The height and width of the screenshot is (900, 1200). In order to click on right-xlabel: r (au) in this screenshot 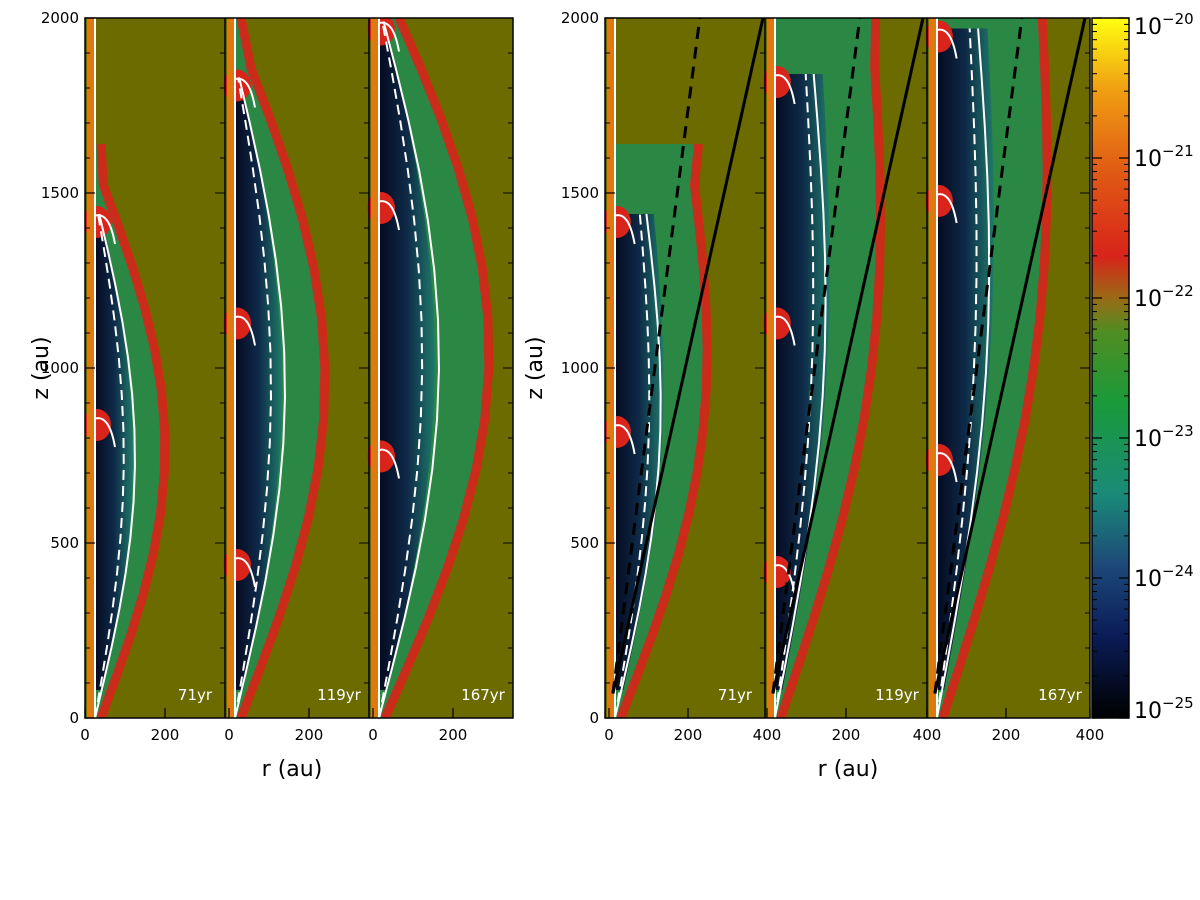, I will do `click(848, 769)`.